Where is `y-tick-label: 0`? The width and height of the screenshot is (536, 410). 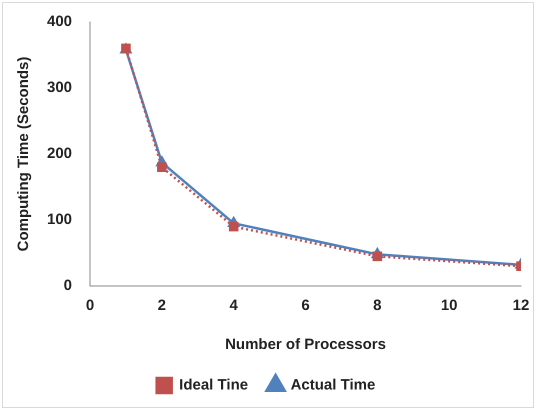 y-tick-label: 0 is located at coordinates (68, 285).